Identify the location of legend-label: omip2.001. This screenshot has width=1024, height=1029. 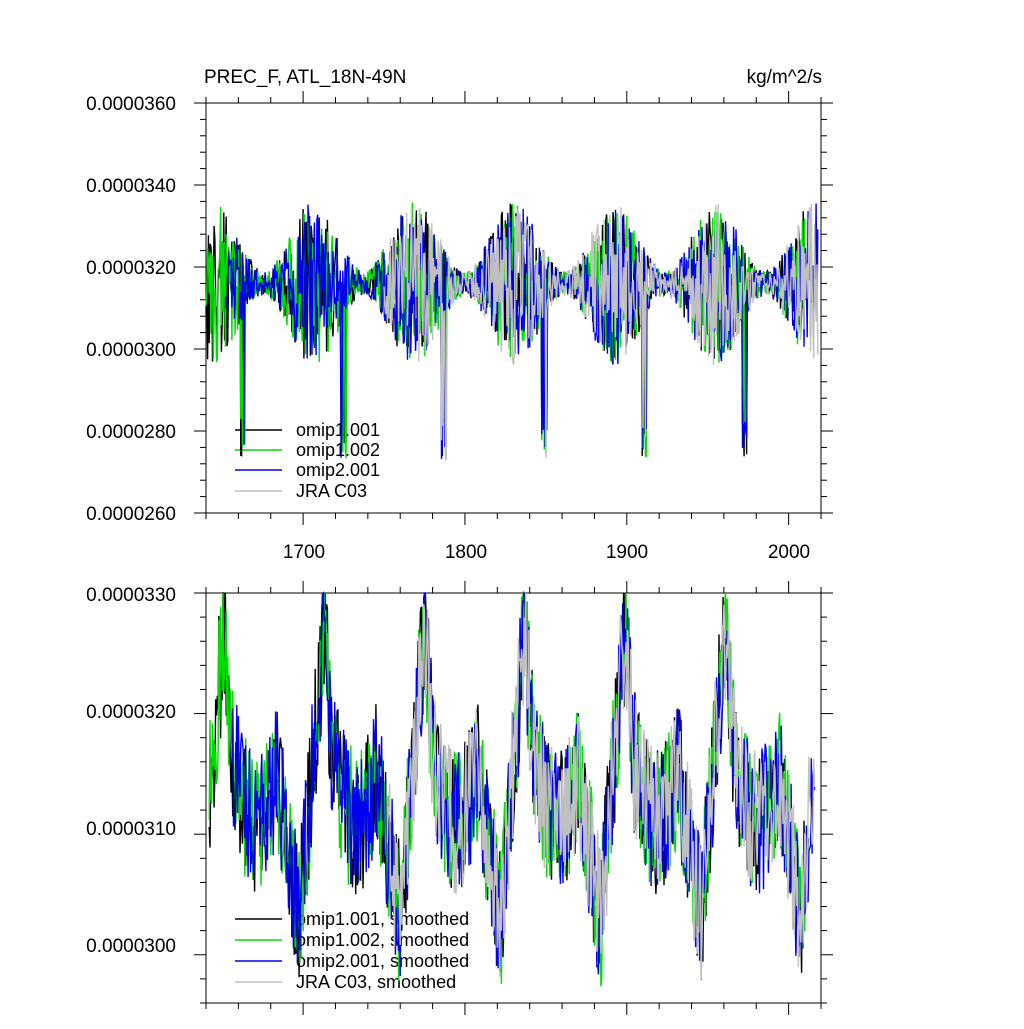
(338, 470).